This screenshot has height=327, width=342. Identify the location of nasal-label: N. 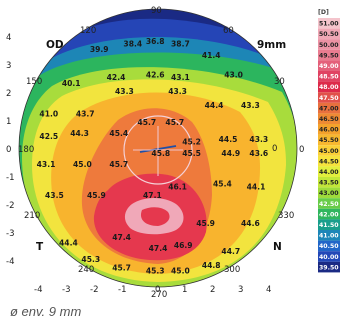
(277, 247).